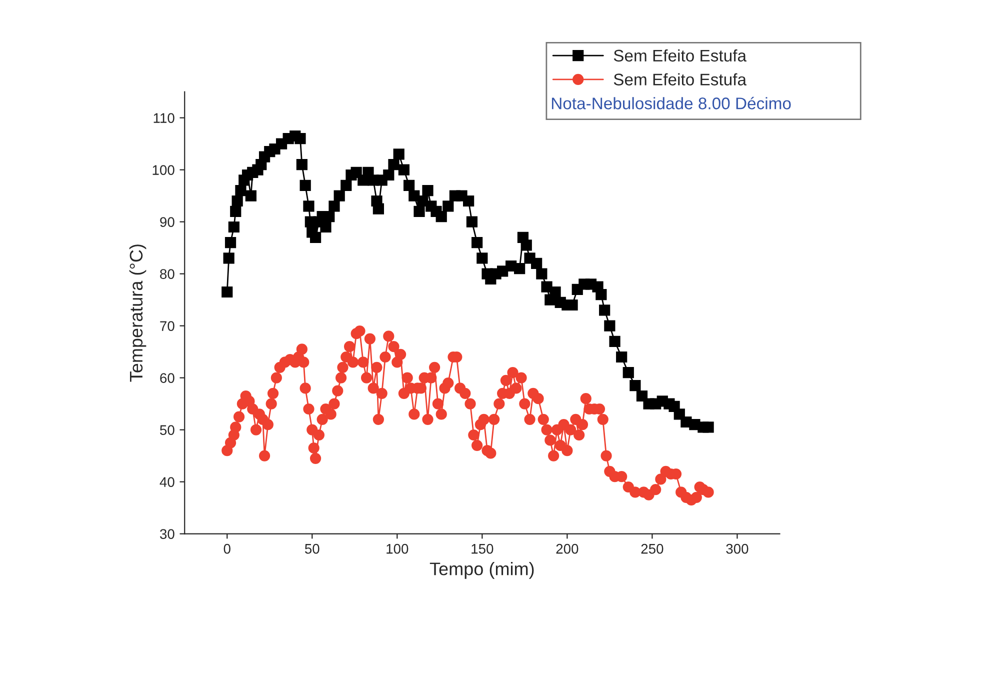 The width and height of the screenshot is (982, 680). Describe the element at coordinates (652, 549) in the screenshot. I see `x-tick-label: 250` at that location.